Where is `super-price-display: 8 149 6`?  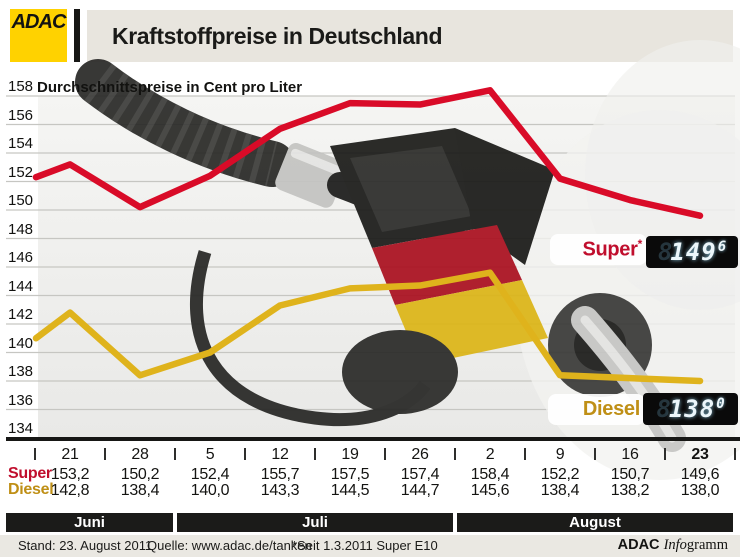
super-price-display: 8 149 6 is located at coordinates (692, 252).